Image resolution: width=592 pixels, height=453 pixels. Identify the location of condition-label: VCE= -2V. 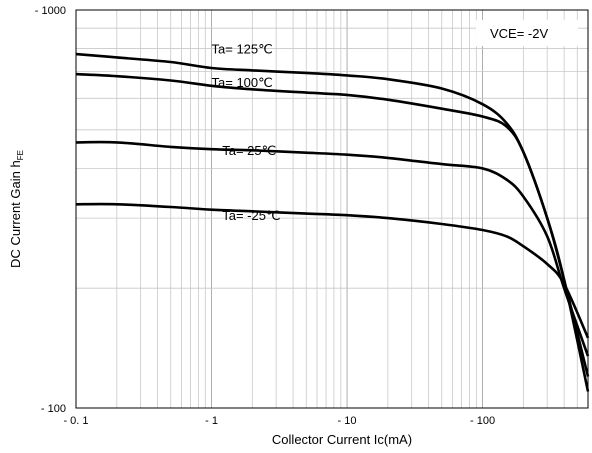
(519, 33).